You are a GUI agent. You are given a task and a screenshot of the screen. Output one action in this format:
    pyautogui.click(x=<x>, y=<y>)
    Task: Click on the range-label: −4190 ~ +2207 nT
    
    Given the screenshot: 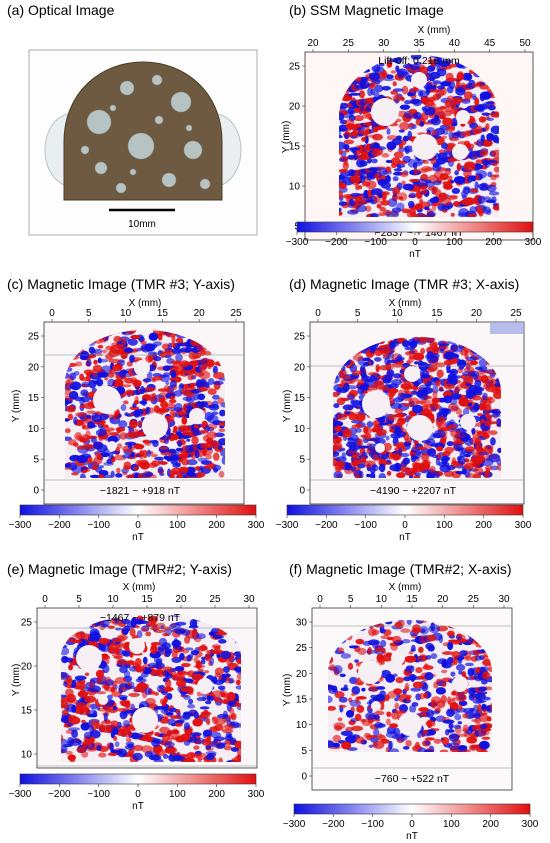 What is the action you would take?
    pyautogui.click(x=413, y=491)
    